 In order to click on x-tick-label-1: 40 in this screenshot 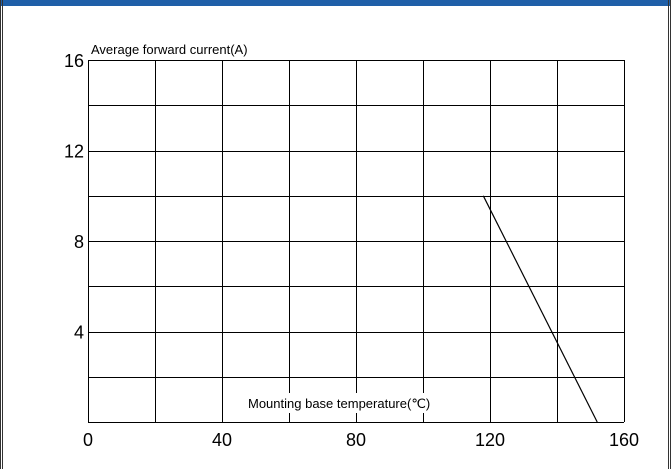, I will do `click(222, 440)`.